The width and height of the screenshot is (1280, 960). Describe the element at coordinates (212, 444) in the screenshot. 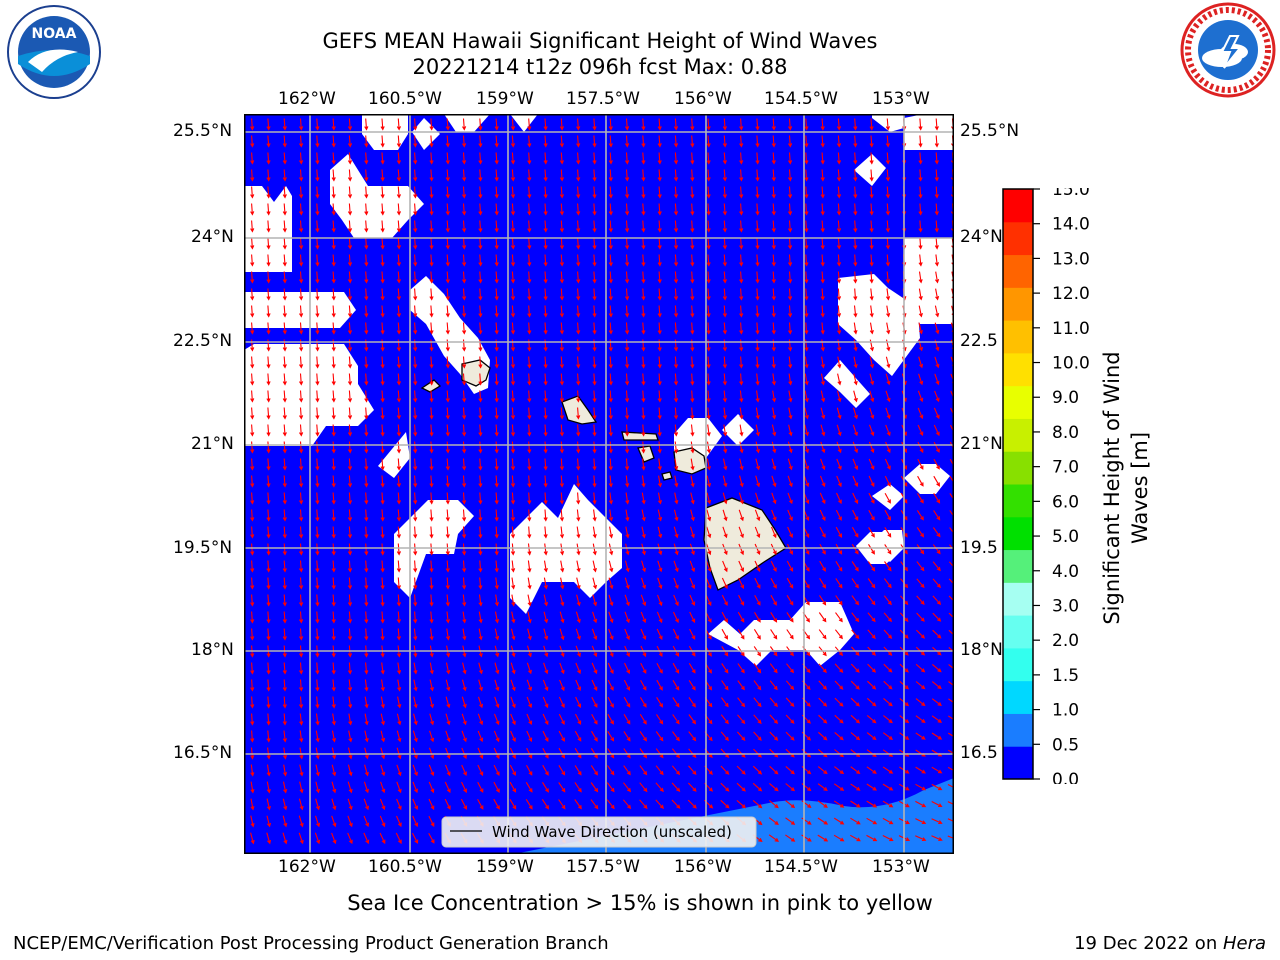

I see `lat-tick-left: 21°N` at that location.